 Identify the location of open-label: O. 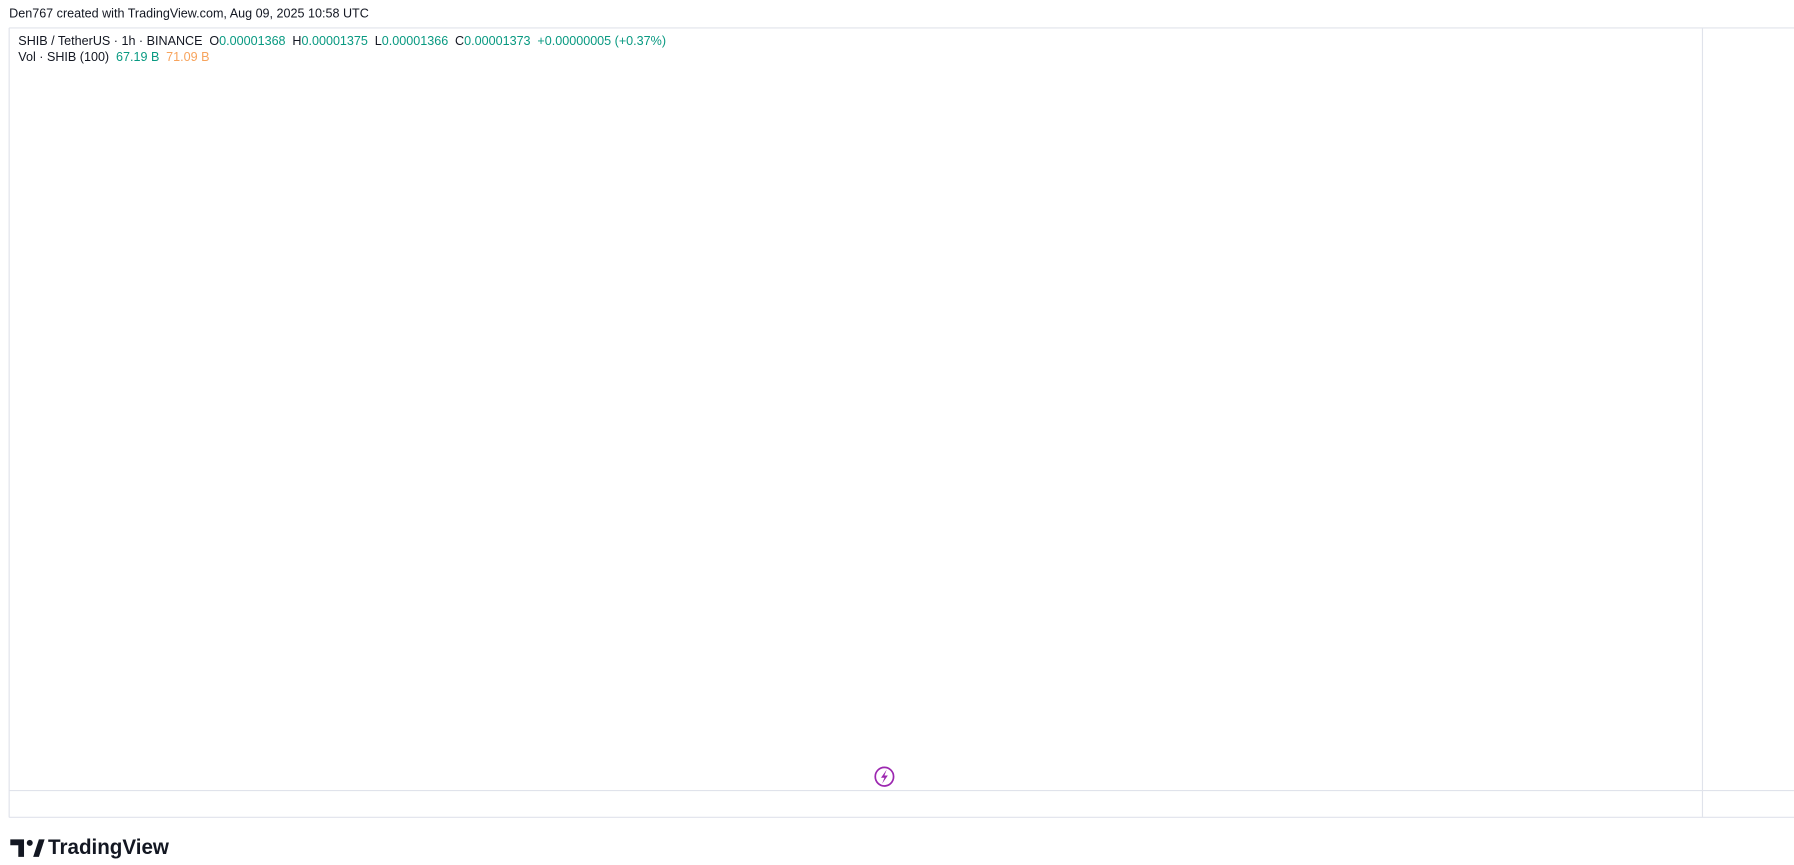
(214, 41).